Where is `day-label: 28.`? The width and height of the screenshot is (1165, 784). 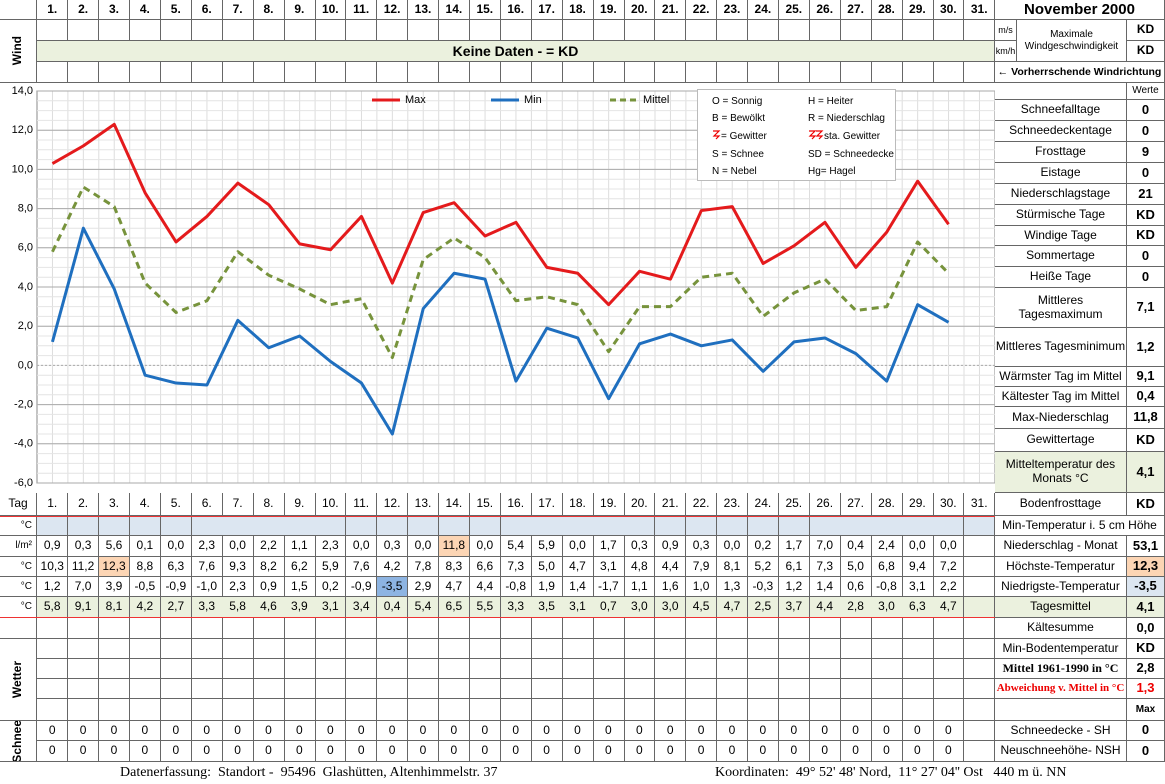 day-label: 28. is located at coordinates (887, 10).